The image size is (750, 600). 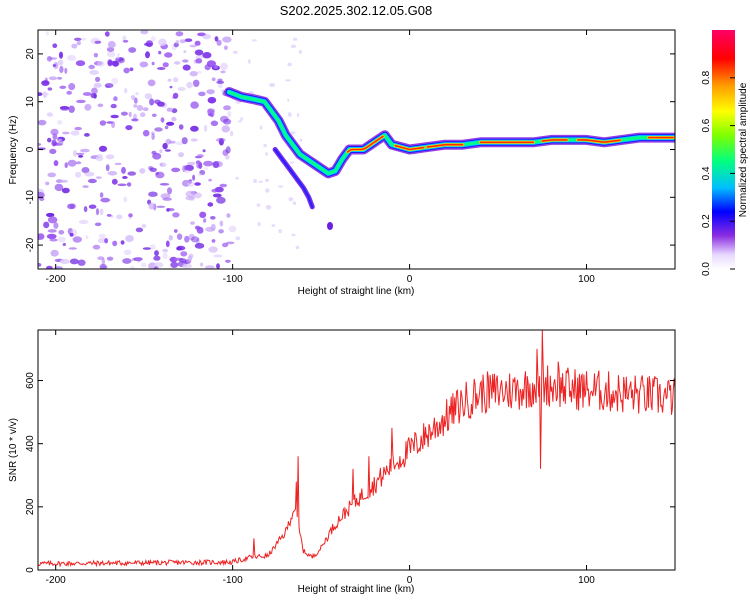 What do you see at coordinates (30, 443) in the screenshot?
I see `y-tick-label: 400` at bounding box center [30, 443].